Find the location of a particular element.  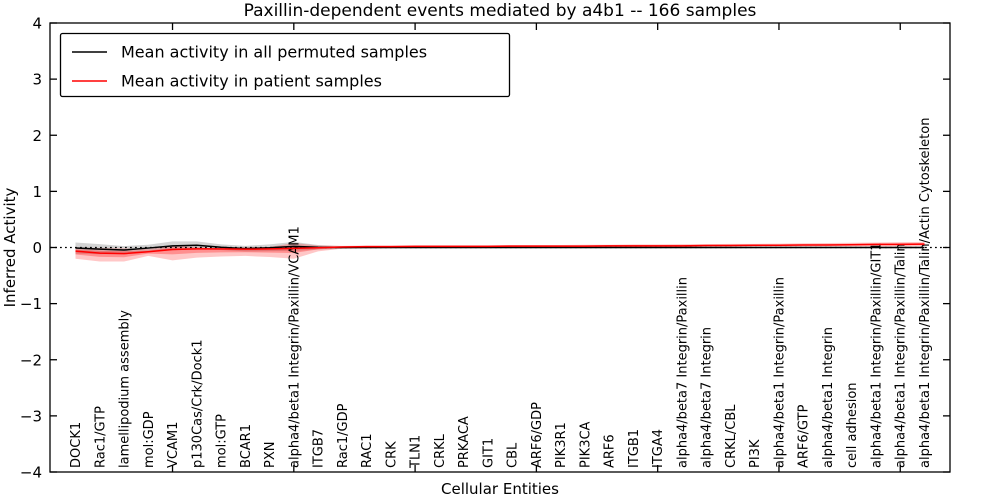

permuted-mean-line is located at coordinates (500, 247).